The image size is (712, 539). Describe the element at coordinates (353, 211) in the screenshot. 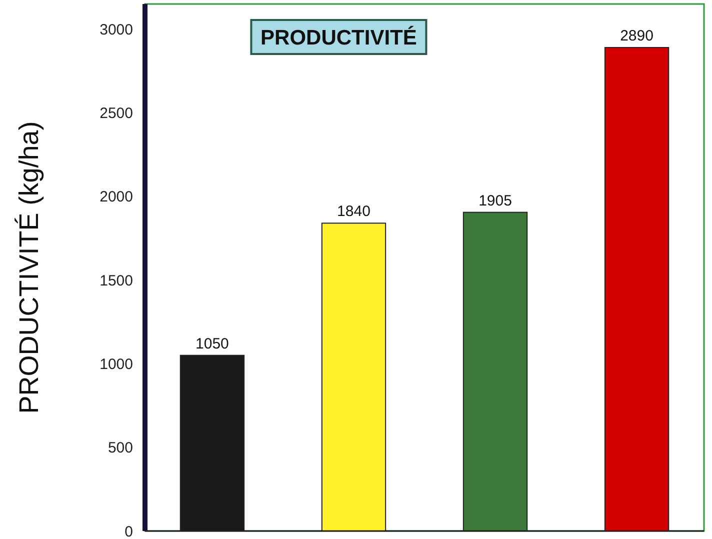

I see `data-label: 1840` at that location.